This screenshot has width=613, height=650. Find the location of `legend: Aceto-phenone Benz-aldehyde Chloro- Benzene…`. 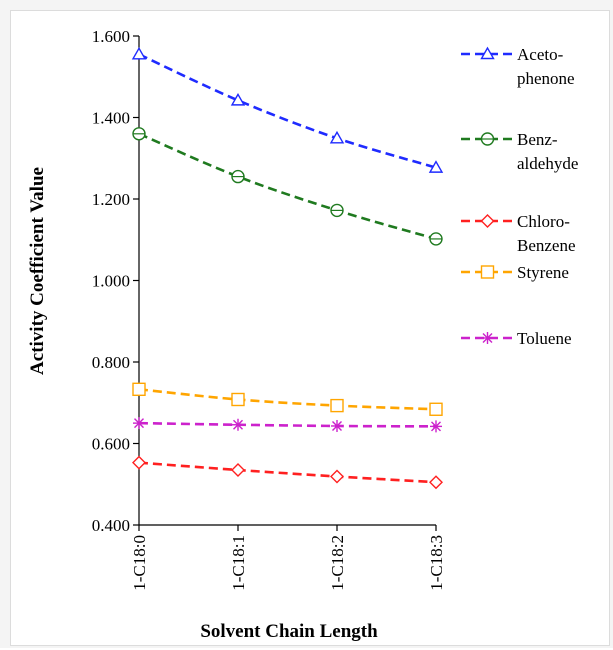

legend: Aceto-phenone Benz-aldehyde Chloro- Benzene… is located at coordinates (519, 196).